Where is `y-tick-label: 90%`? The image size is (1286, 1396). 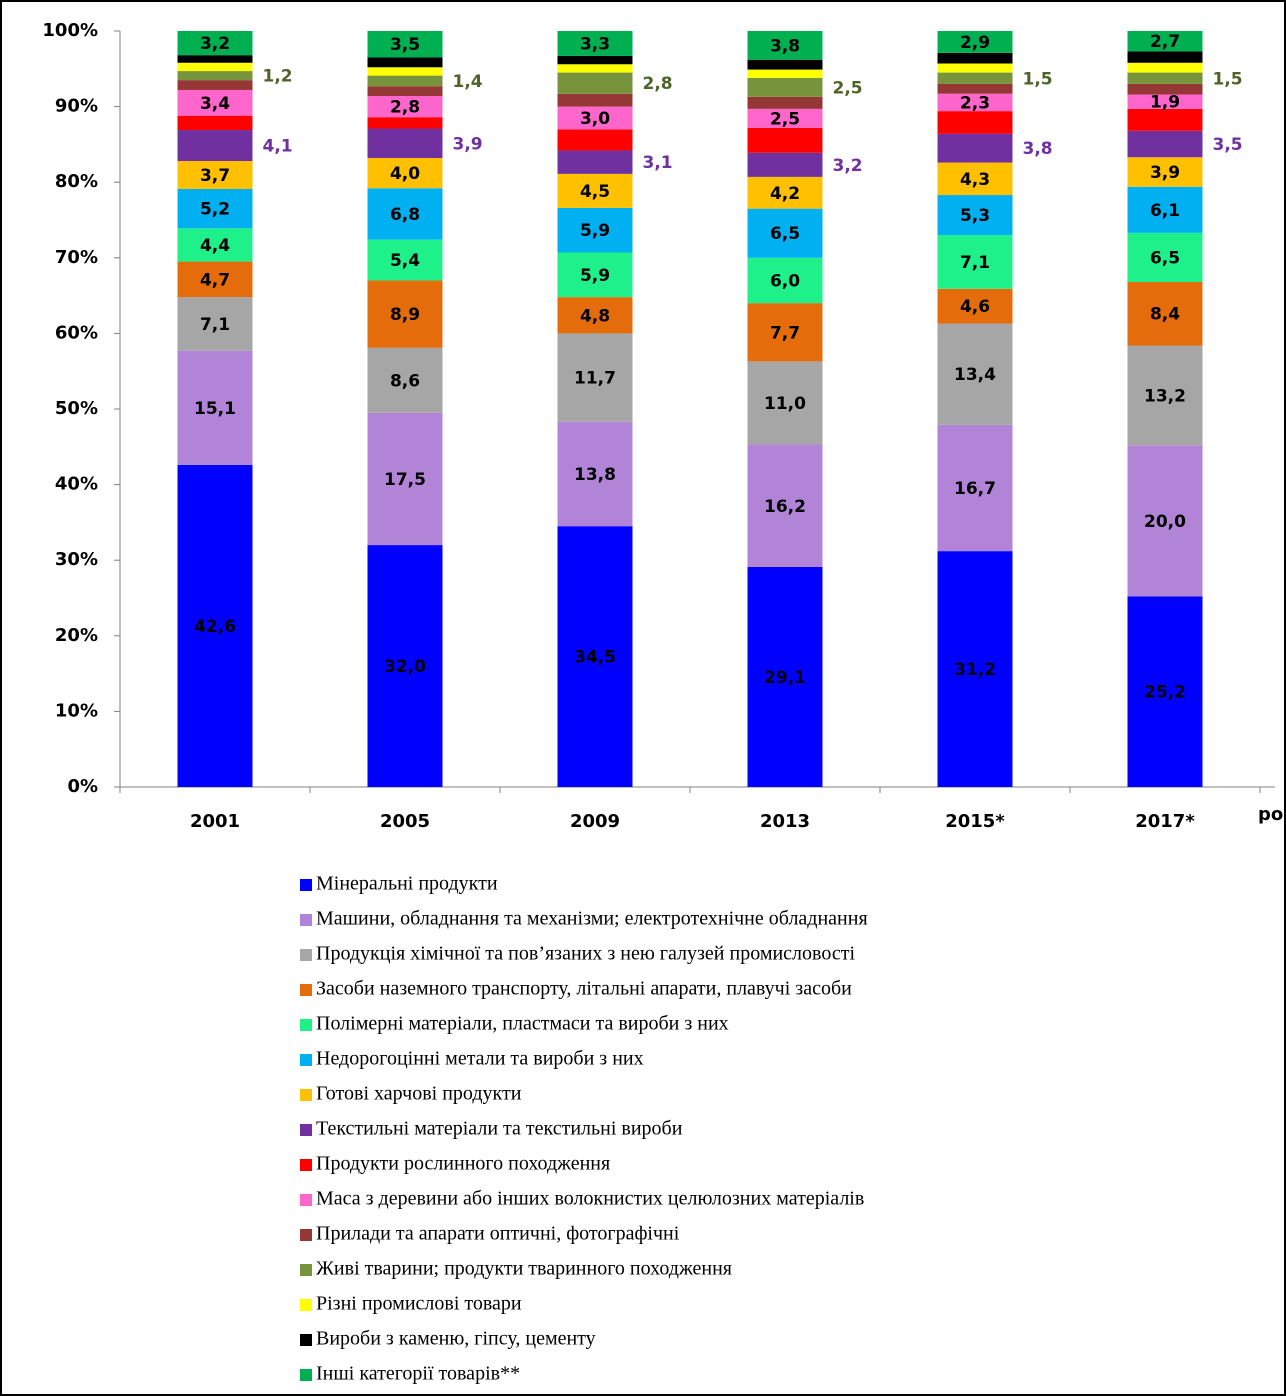 y-tick-label: 90% is located at coordinates (76, 106).